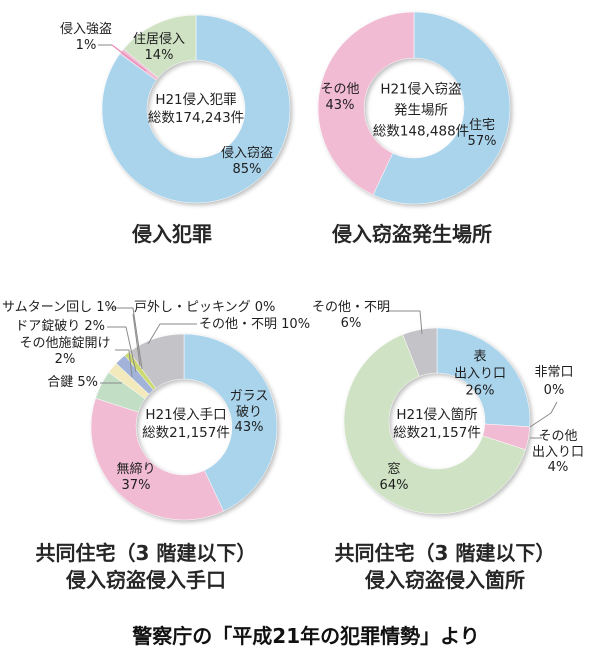 This screenshot has width=600, height=656. I want to click on center-line: H21侵入箇所, so click(437, 415).